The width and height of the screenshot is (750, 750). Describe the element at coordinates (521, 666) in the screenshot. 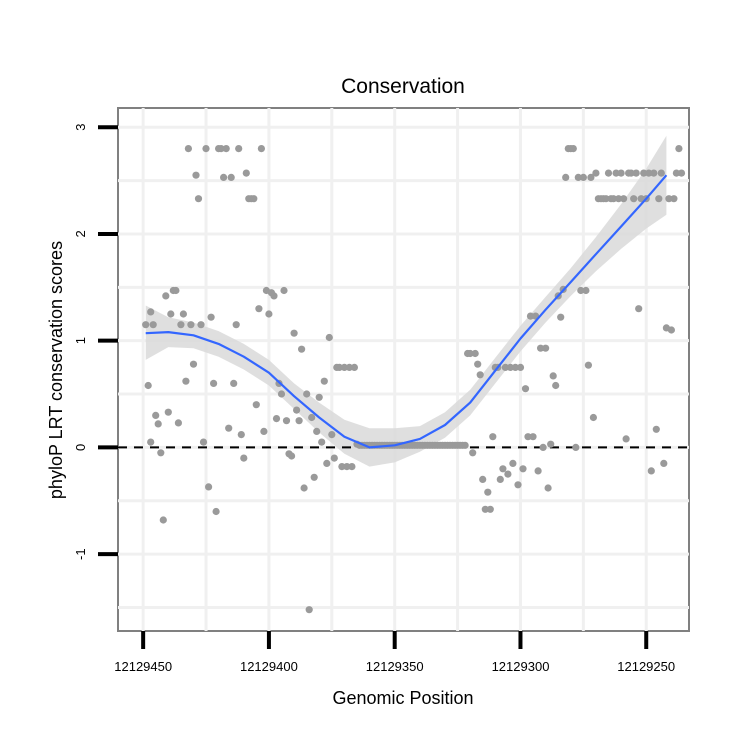

I see `x-tick-label: 12129300` at that location.